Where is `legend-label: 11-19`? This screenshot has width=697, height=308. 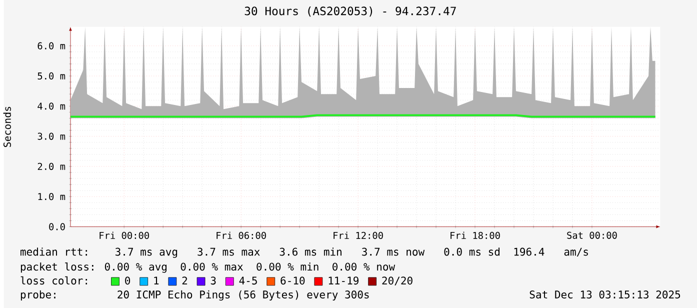 legend-label: 11-19 is located at coordinates (343, 280).